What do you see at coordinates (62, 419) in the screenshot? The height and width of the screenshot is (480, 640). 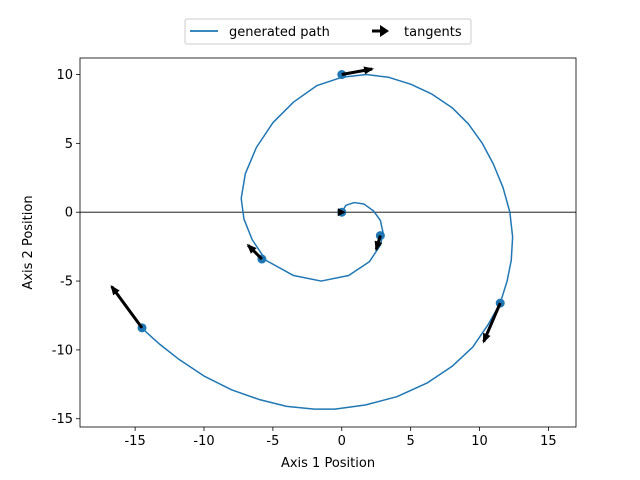 I see `y-tick-label: -15` at bounding box center [62, 419].